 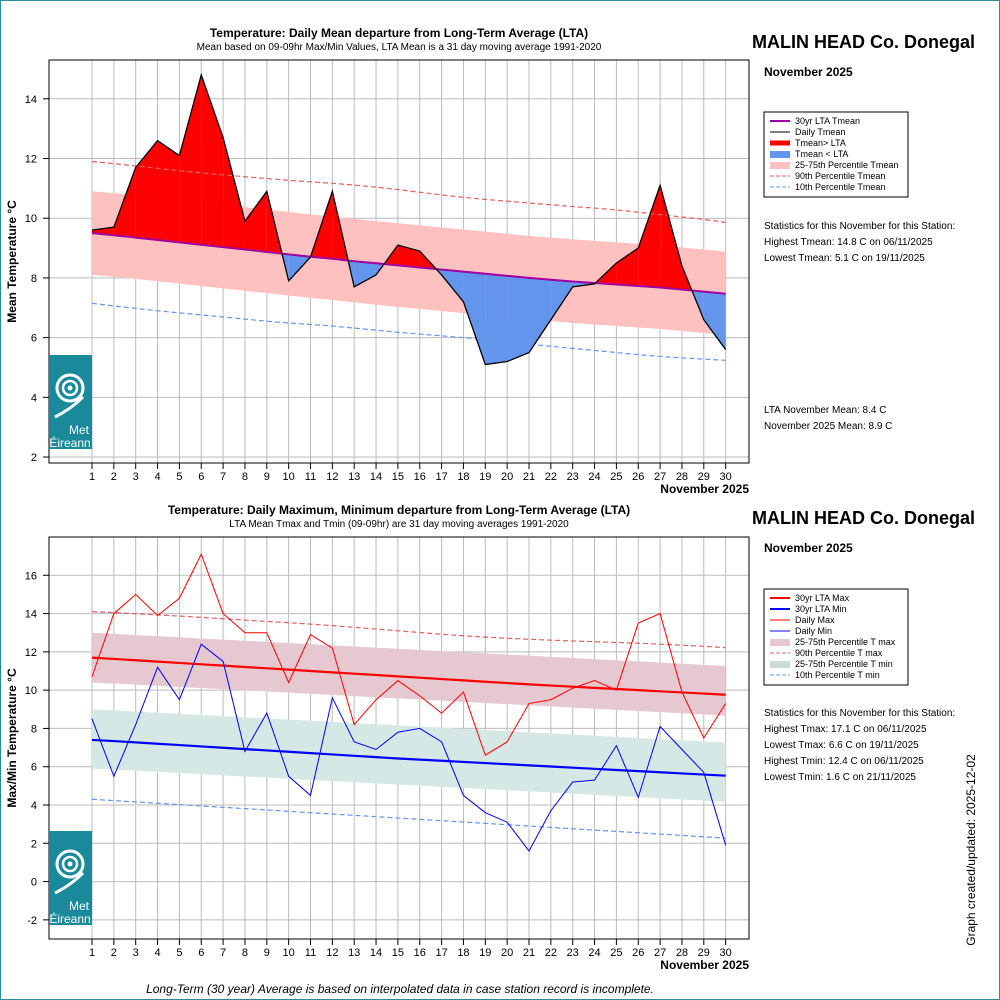 What do you see at coordinates (840, 187) in the screenshot?
I see `legend-entry: 10th Percentile Tmean` at bounding box center [840, 187].